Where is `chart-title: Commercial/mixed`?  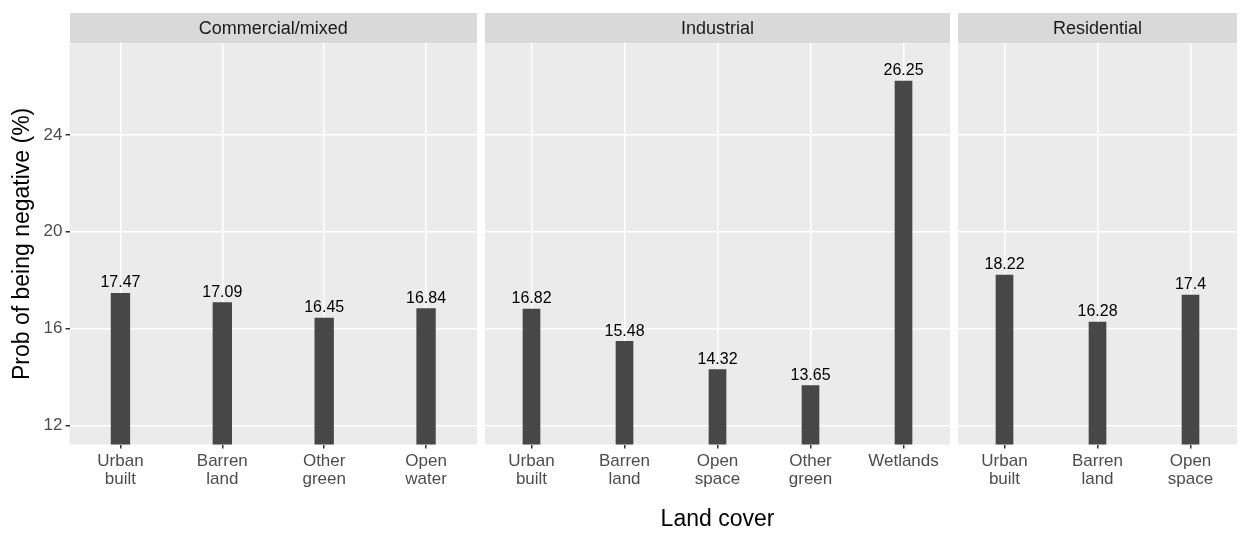
chart-title: Commercial/mixed is located at coordinates (273, 28).